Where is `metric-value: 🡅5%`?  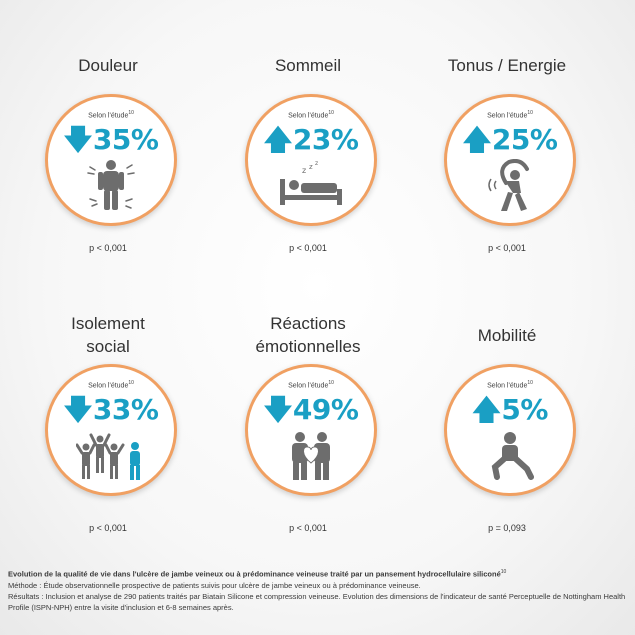 metric-value: 🡅5% is located at coordinates (510, 409).